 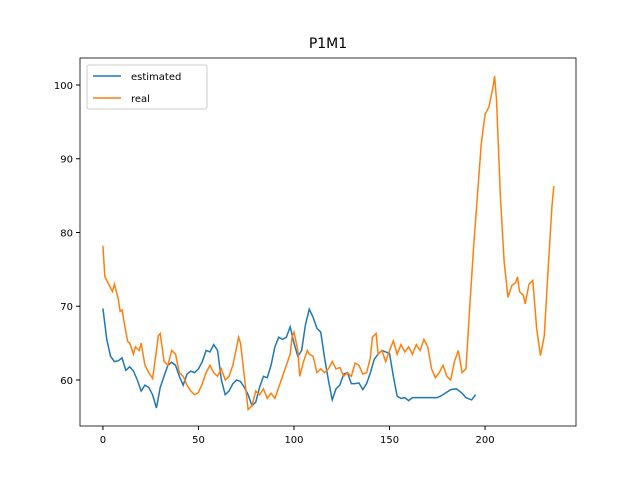 What do you see at coordinates (289, 357) in the screenshot?
I see `line-series` at bounding box center [289, 357].